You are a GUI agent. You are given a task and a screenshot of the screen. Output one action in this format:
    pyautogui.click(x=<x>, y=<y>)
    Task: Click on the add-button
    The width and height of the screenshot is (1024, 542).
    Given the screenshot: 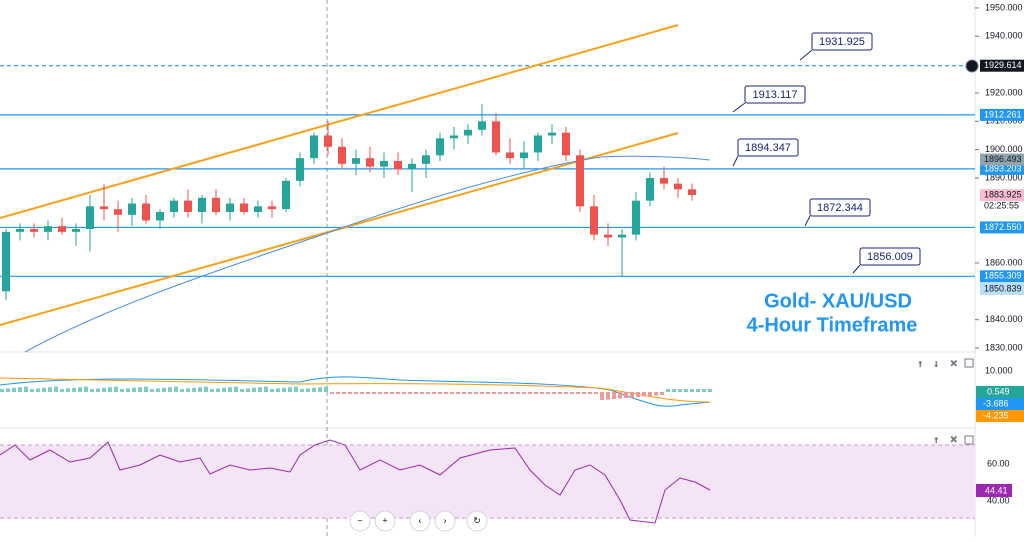 What is the action you would take?
    pyautogui.click(x=972, y=66)
    